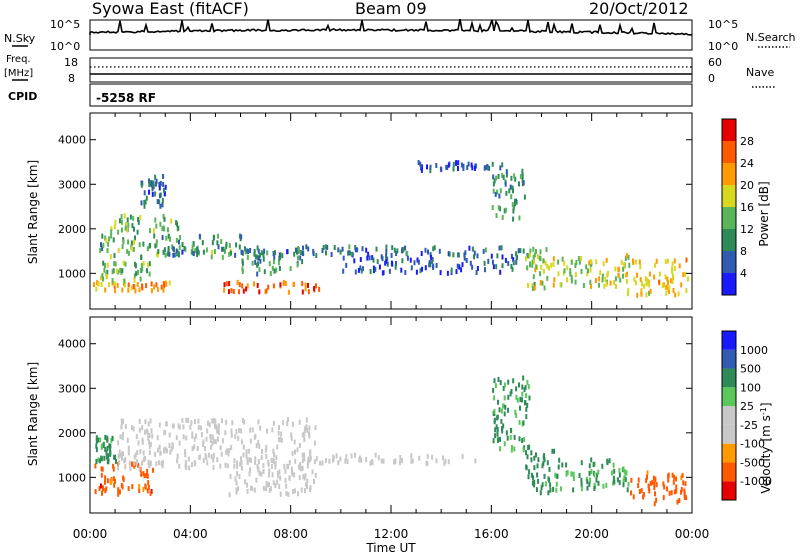  Describe the element at coordinates (750, 387) in the screenshot. I see `velocity-colorbar-tick-label: 100` at that location.